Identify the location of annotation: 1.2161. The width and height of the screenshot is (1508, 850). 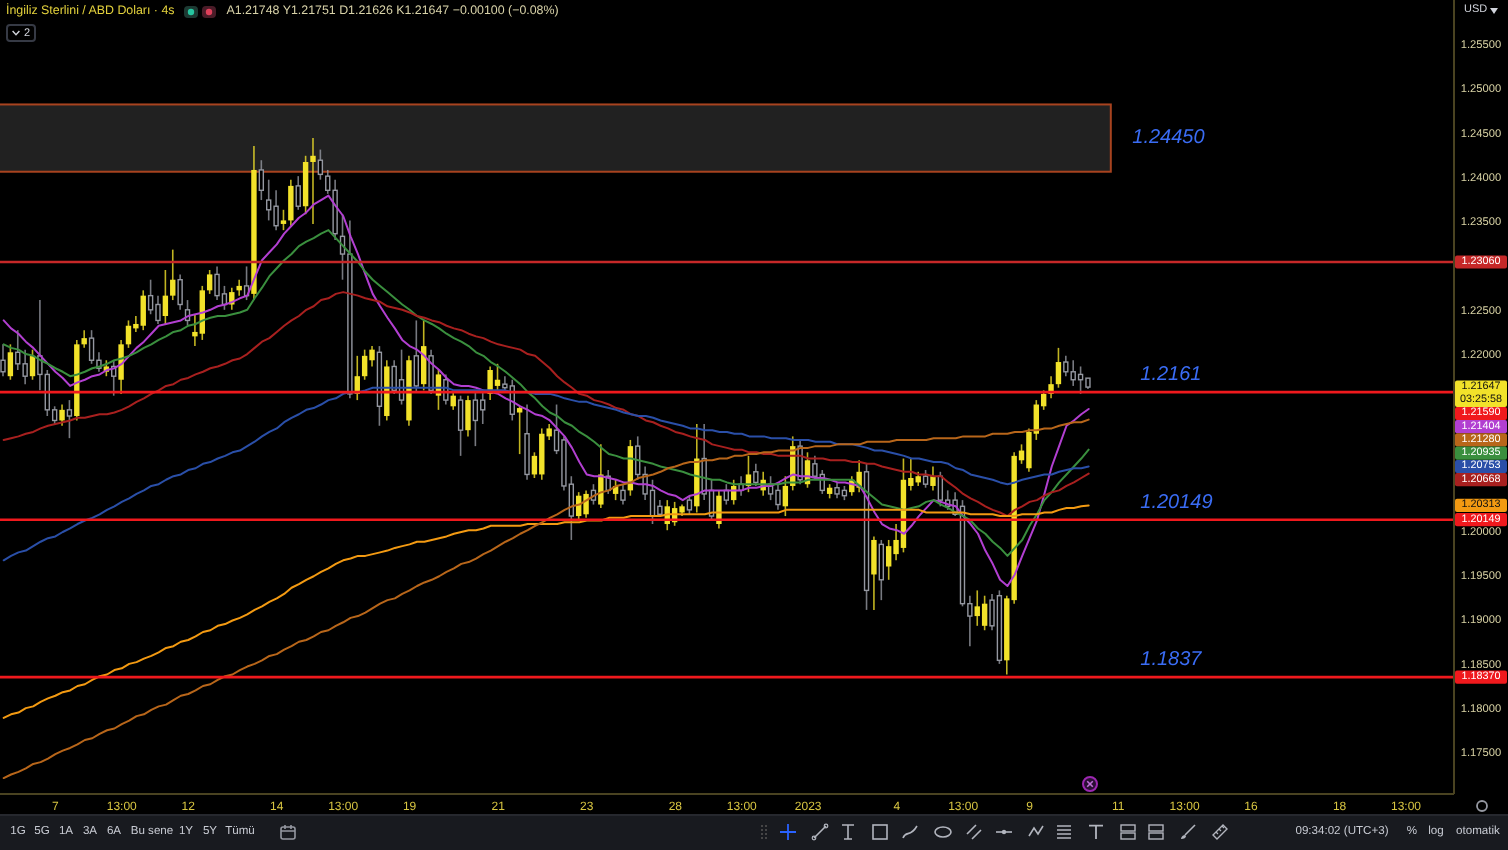
(1171, 375).